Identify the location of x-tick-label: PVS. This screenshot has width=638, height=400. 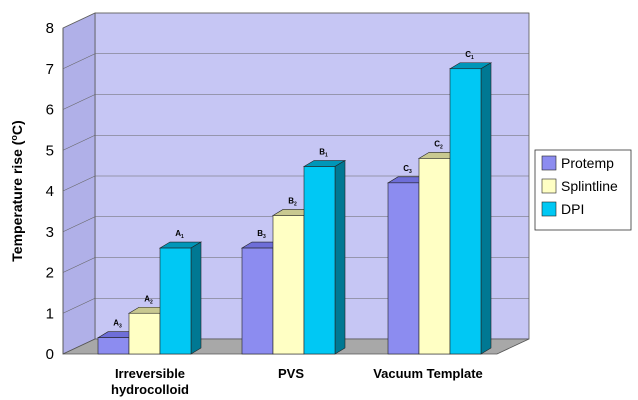
(291, 373).